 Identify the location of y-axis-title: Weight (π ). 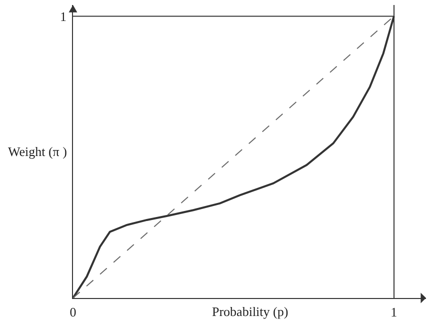
(37, 151).